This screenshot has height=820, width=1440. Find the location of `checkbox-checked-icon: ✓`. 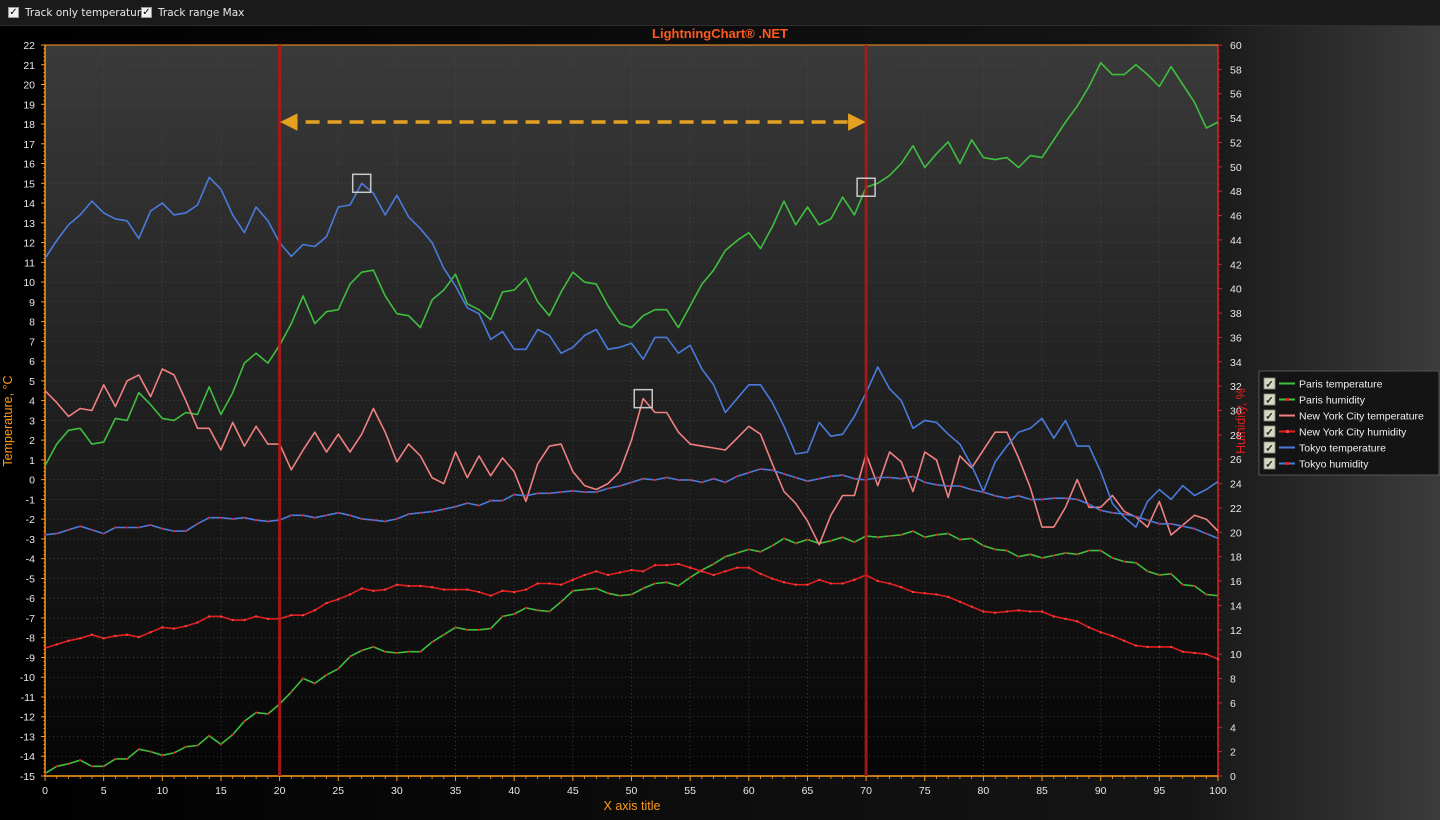

checkbox-checked-icon: ✓ is located at coordinates (13, 12).